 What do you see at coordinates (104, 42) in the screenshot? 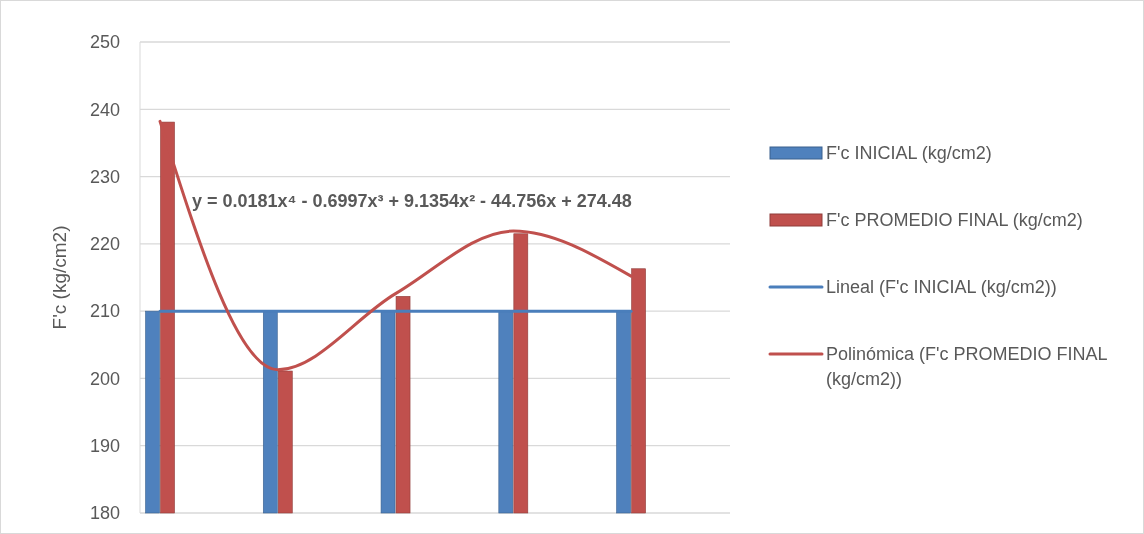
I see `y-tick-label: 250` at bounding box center [104, 42].